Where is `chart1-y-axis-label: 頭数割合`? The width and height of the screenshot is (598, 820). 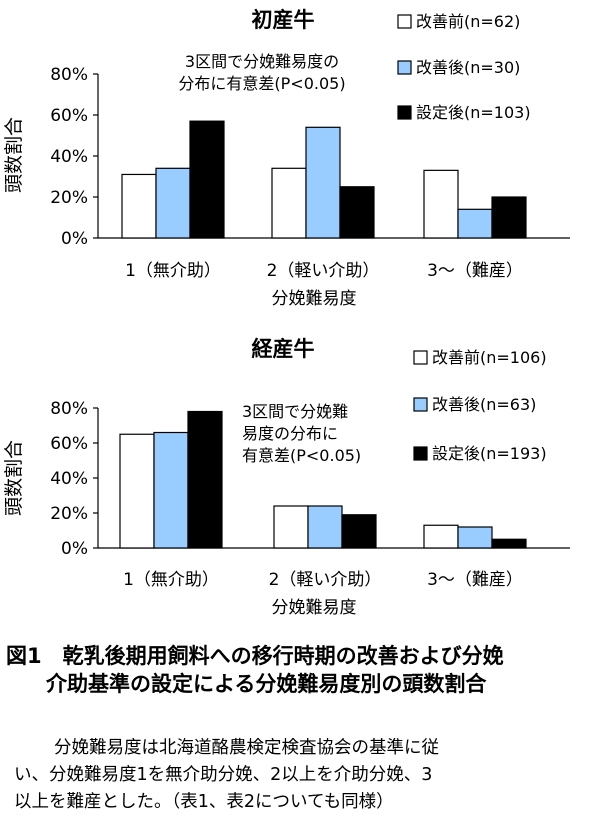
chart1-y-axis-label: 頭数割合 is located at coordinates (14, 155).